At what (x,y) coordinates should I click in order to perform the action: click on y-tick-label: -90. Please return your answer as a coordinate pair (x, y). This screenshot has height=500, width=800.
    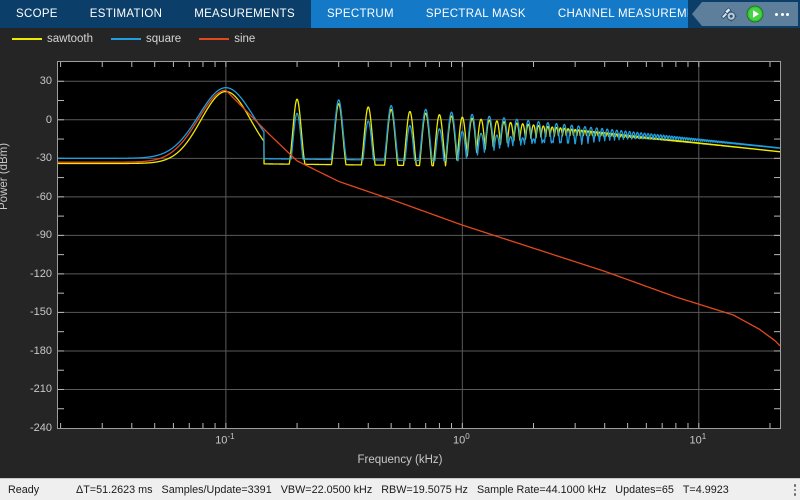
    Looking at the image, I should click on (44, 235).